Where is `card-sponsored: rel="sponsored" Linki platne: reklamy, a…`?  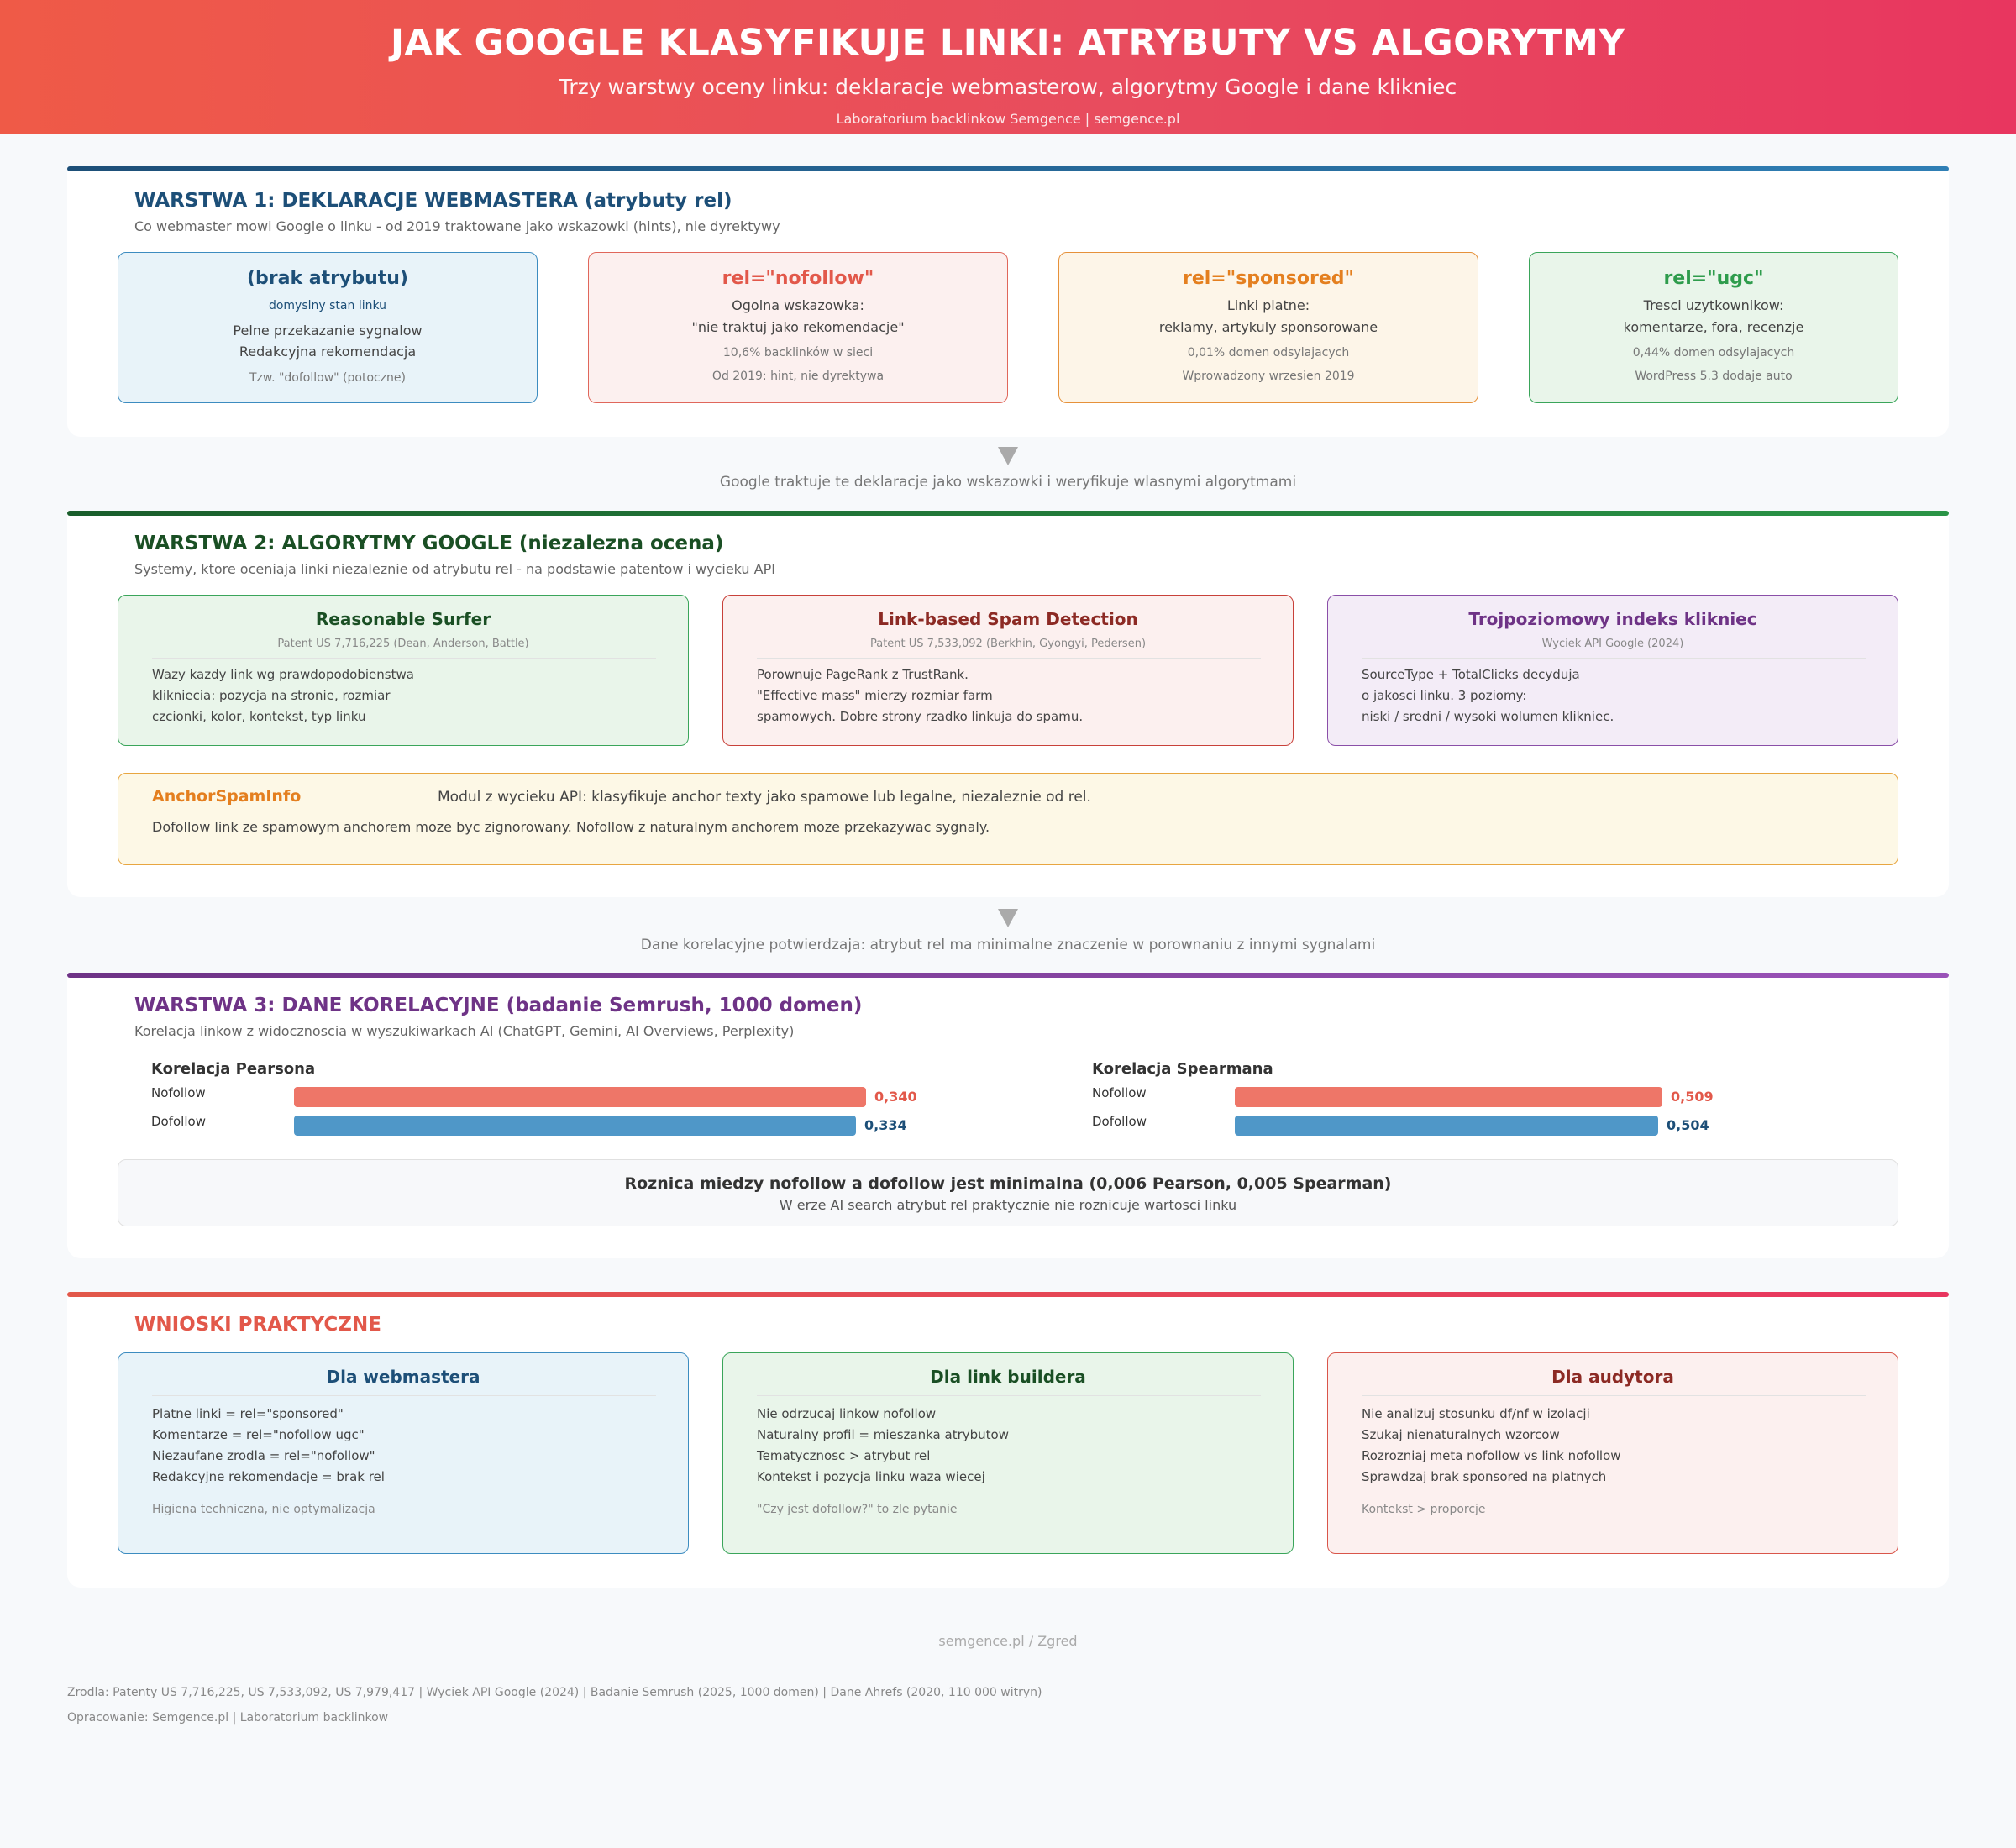
card-sponsored: rel="sponsored" Linki platne: reklamy, a… is located at coordinates (1268, 327).